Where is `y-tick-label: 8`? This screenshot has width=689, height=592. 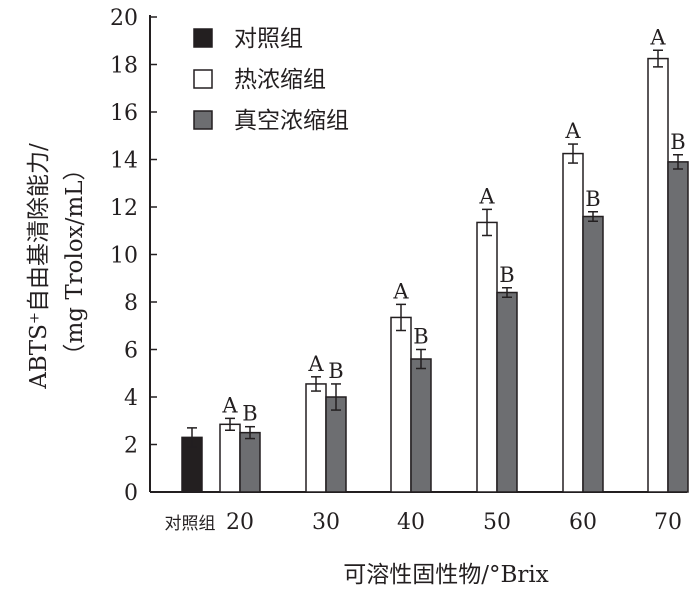
y-tick-label: 8 is located at coordinates (131, 303).